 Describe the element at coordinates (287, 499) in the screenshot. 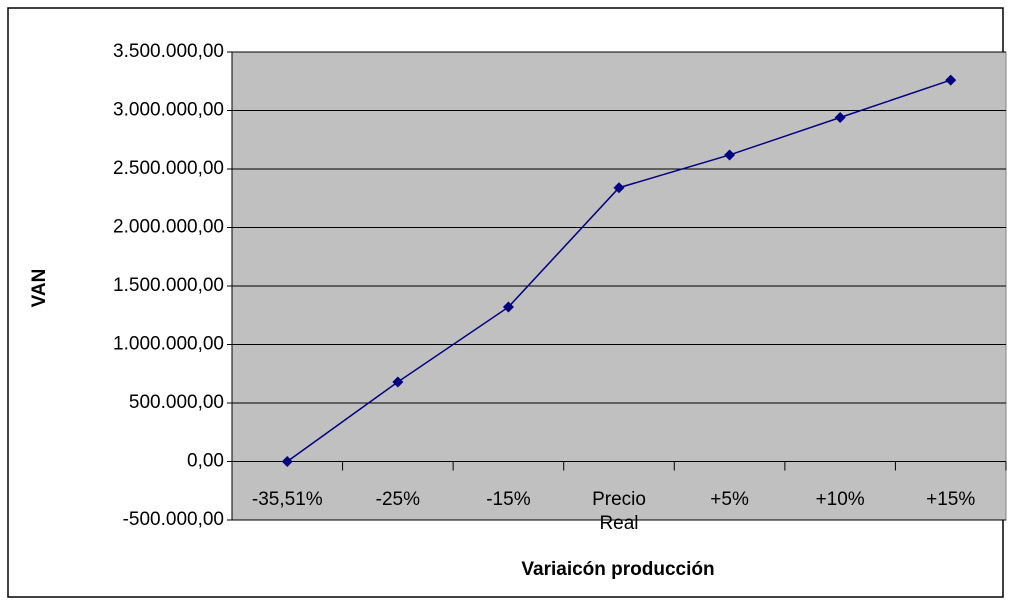

I see `x-tick-label: -35,51%` at that location.